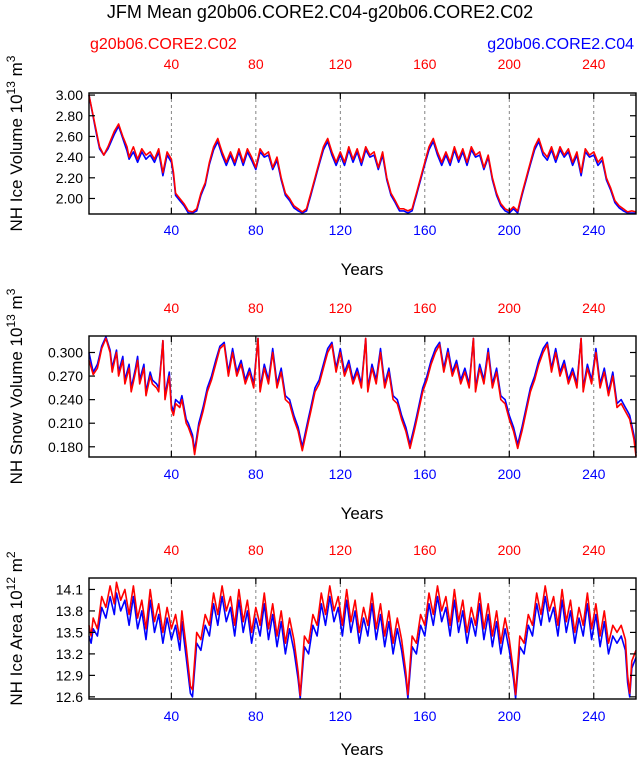 Image resolution: width=637 pixels, height=762 pixels. I want to click on y-axis-title: NH Snow Volume 1013 m3, so click(15, 386).